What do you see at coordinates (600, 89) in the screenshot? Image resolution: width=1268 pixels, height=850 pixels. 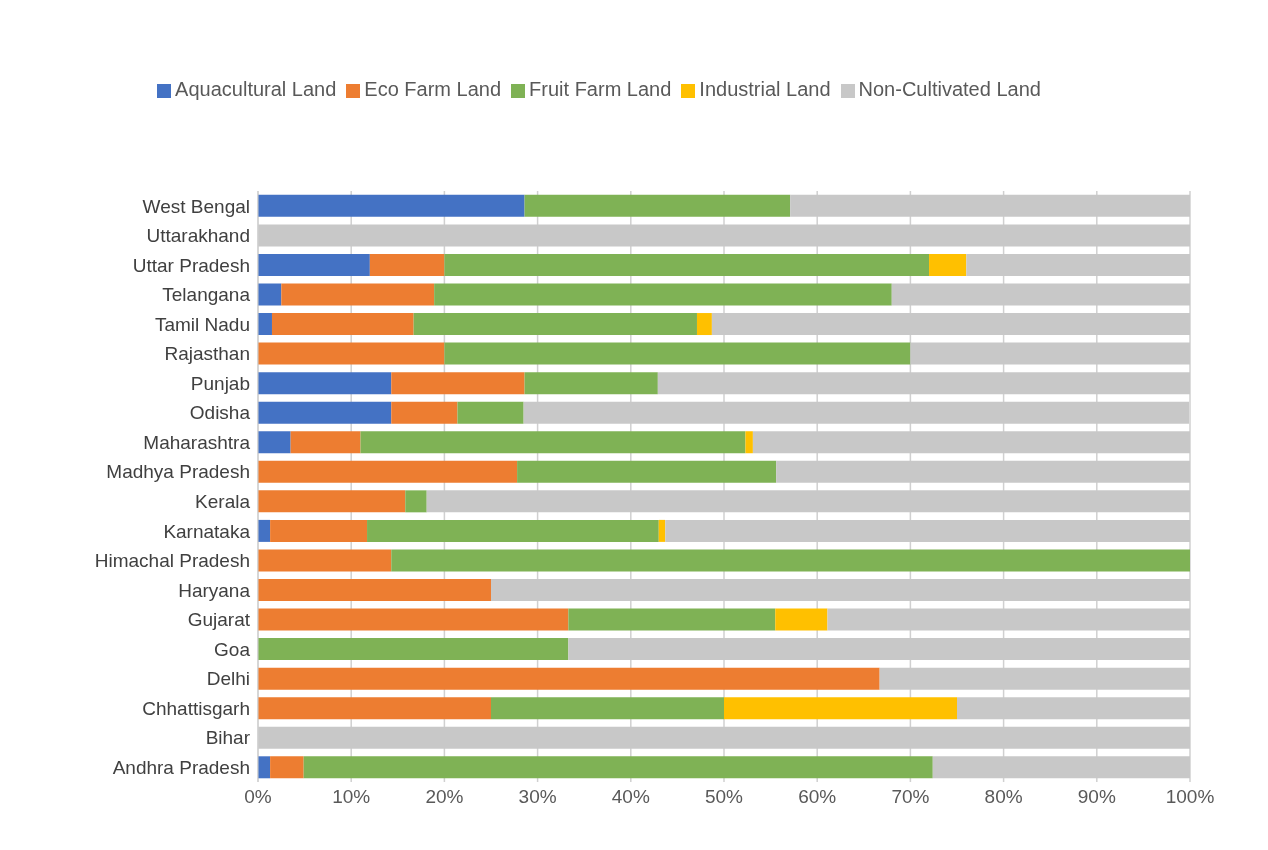 I see `legend-label: Fruit Farm Land` at bounding box center [600, 89].